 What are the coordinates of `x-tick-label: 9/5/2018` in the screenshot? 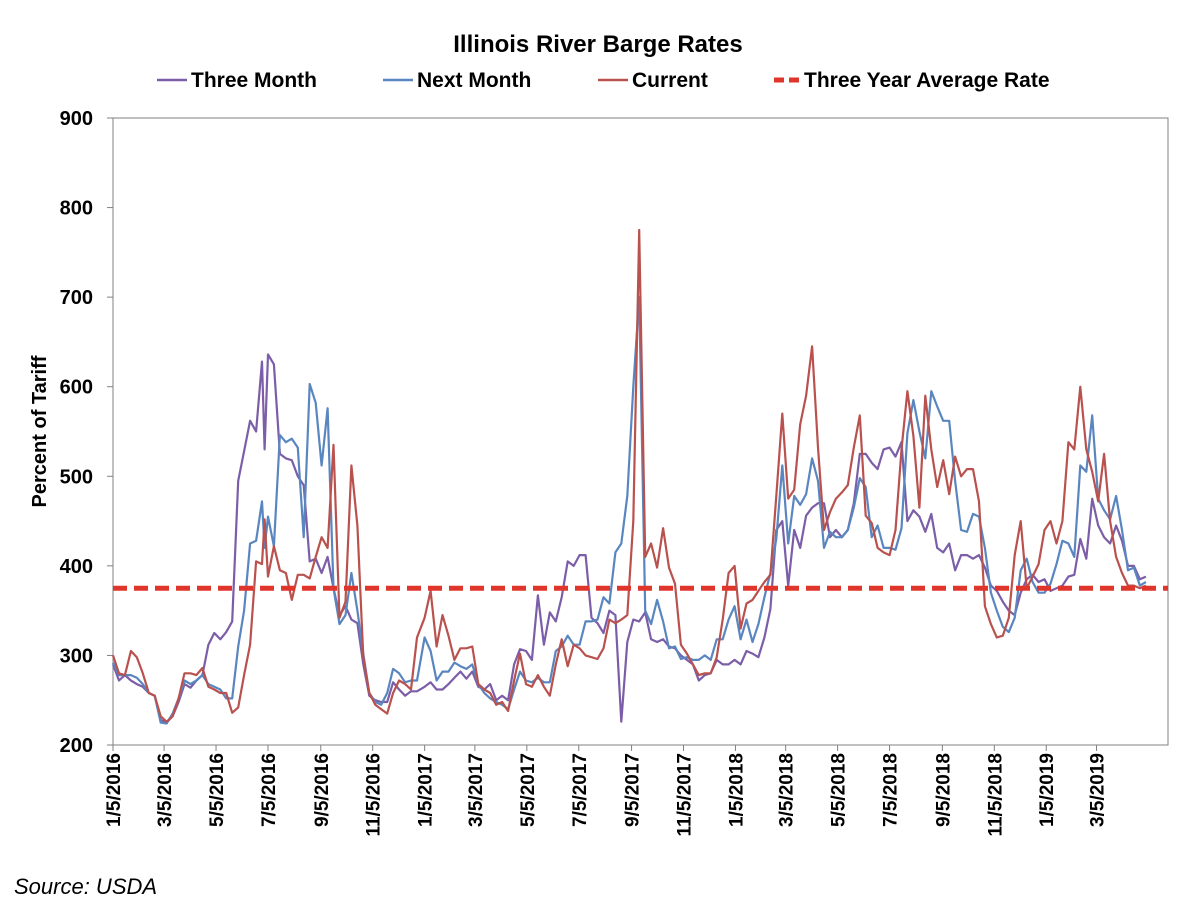 It's located at (943, 790).